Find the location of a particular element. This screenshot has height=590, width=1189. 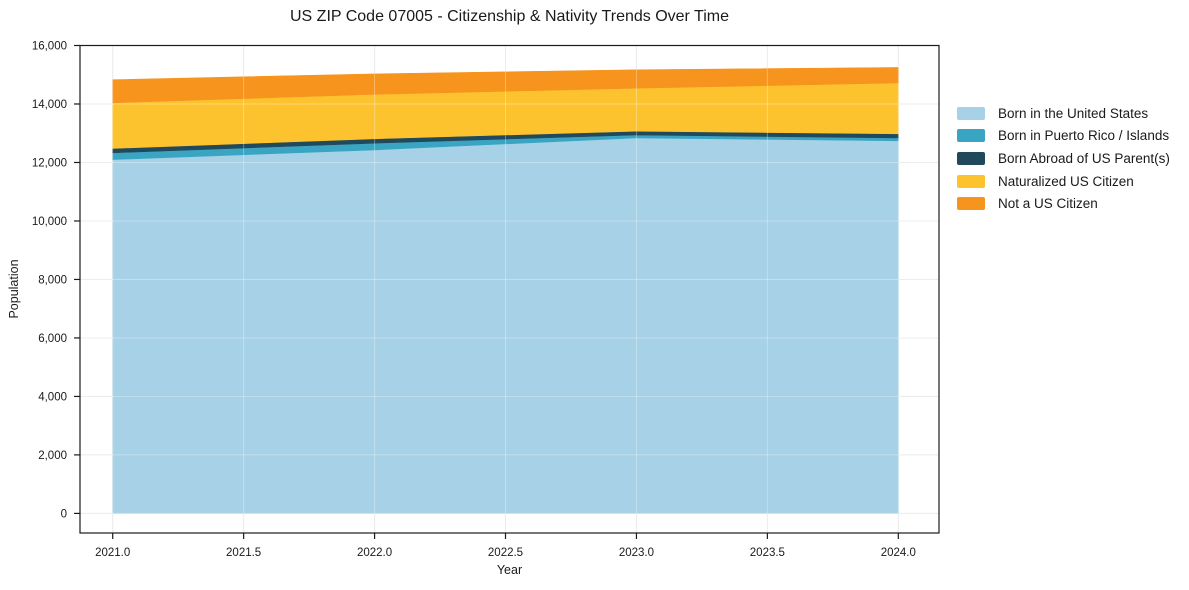

y-tick-label: 0 is located at coordinates (64, 514).